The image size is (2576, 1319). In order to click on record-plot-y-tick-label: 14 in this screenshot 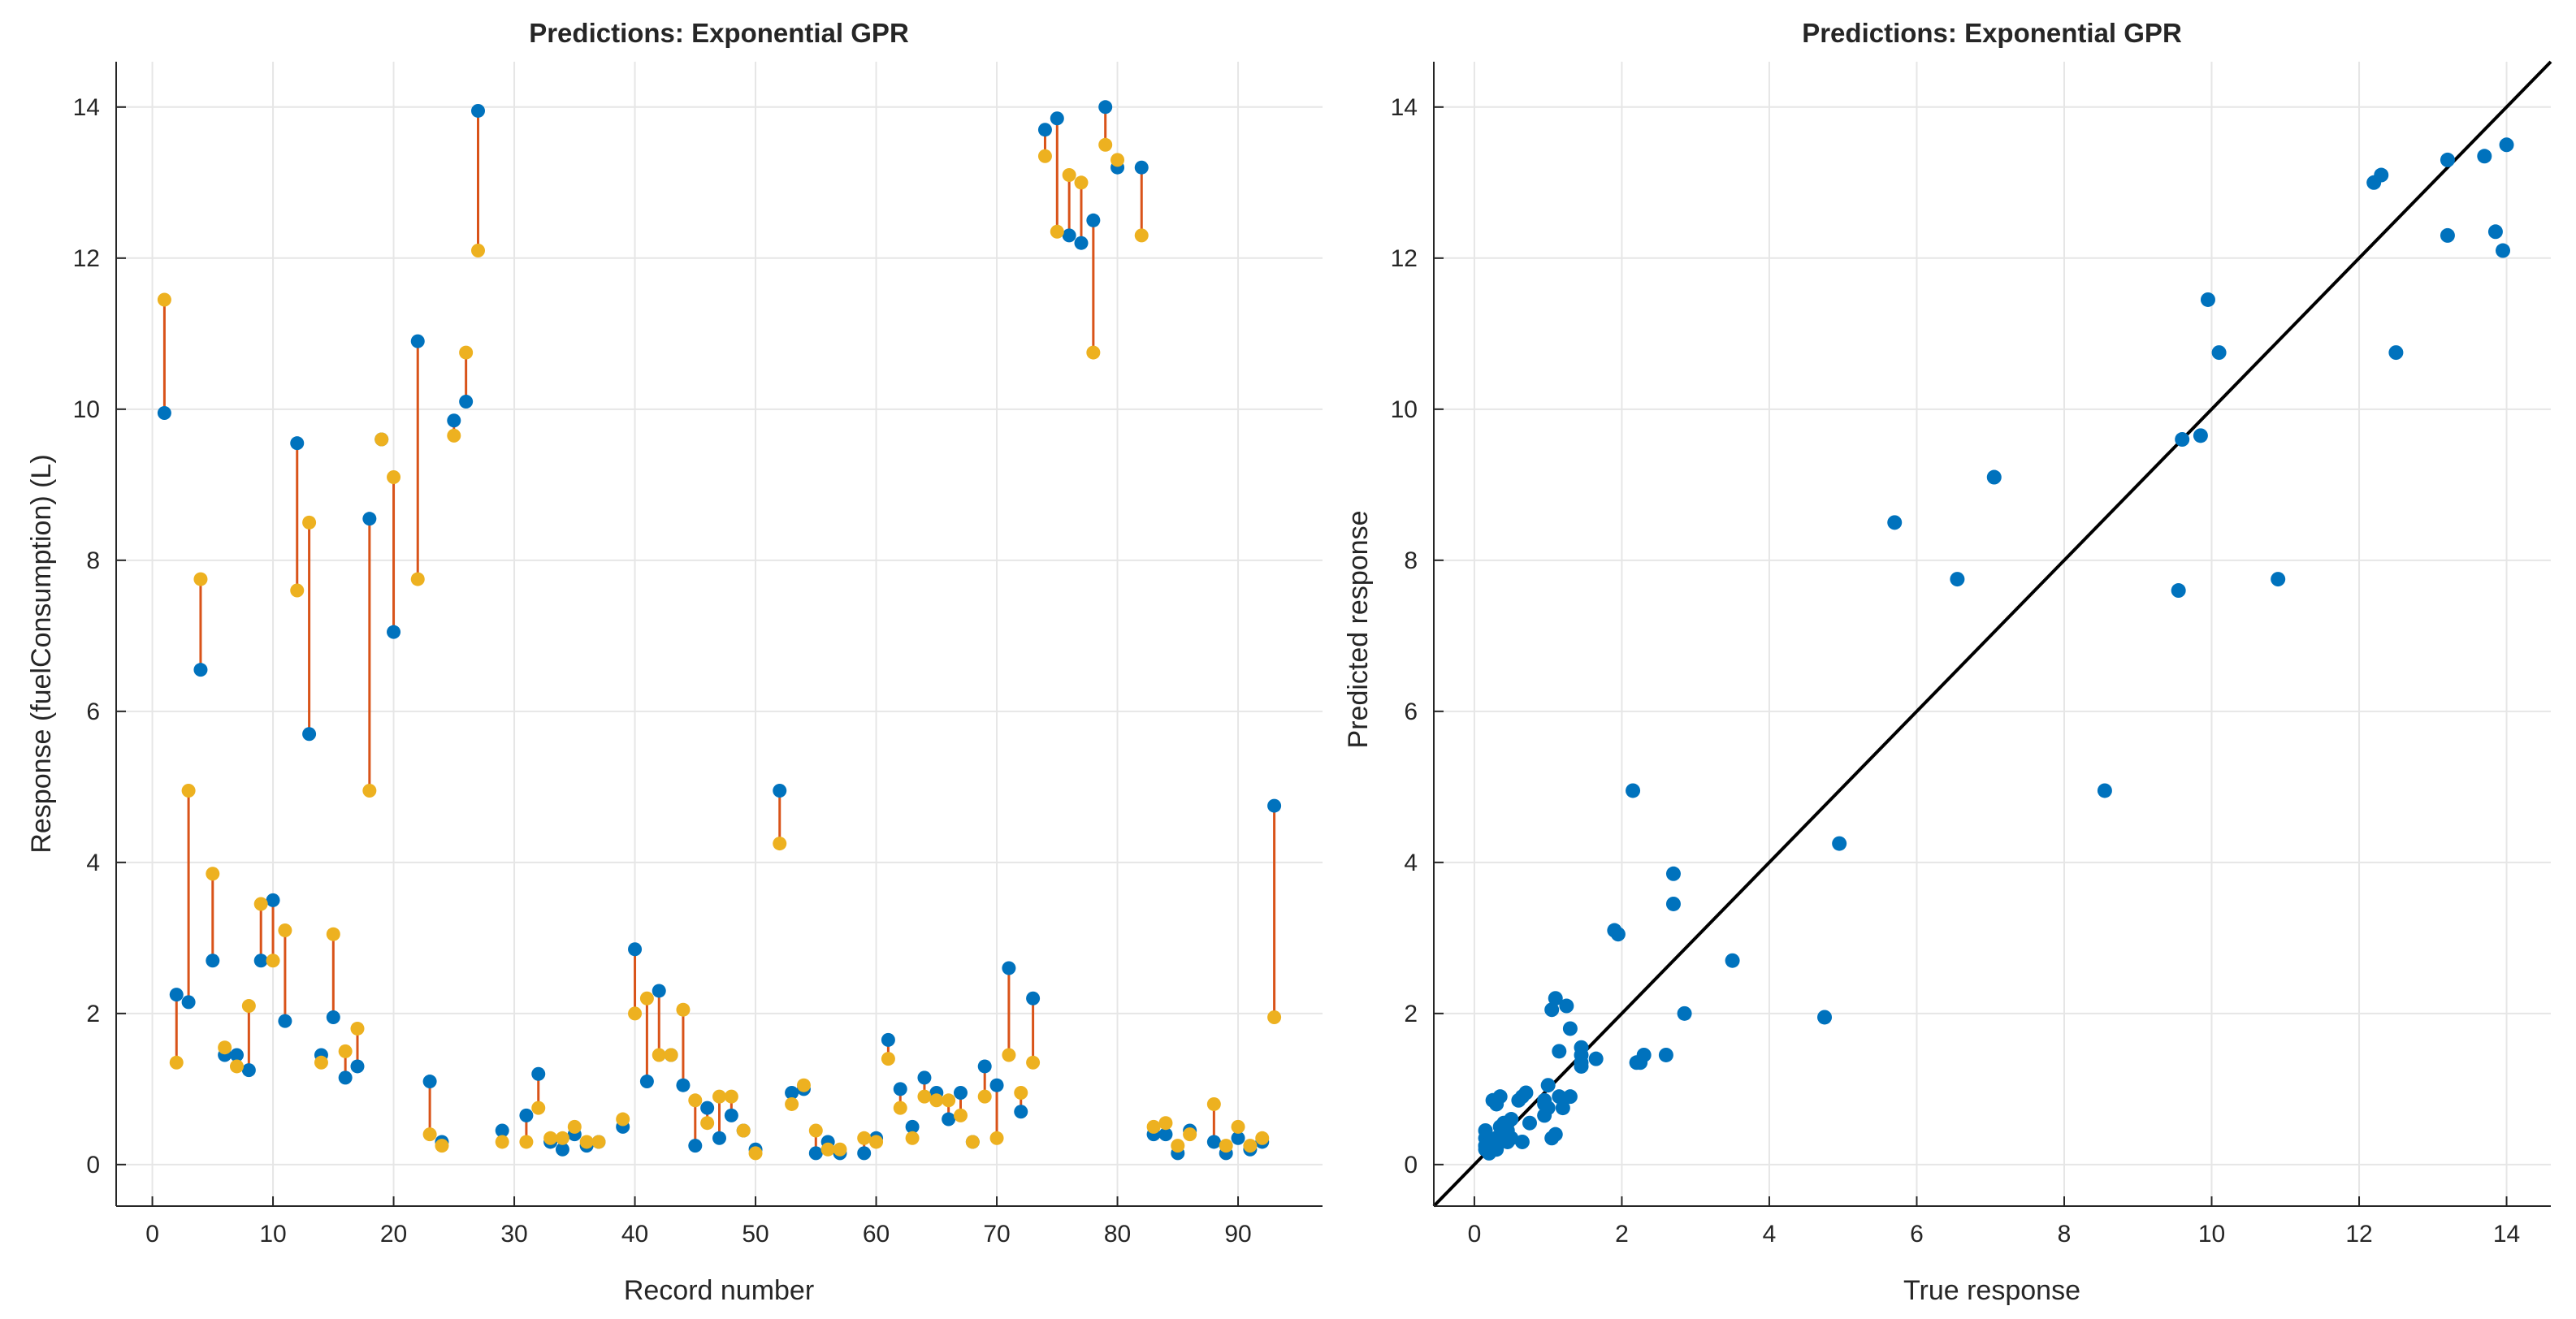, I will do `click(86, 107)`.